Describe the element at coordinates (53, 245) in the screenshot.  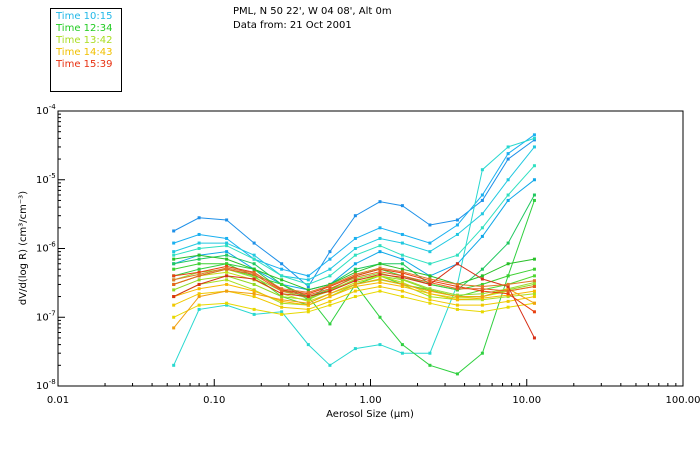
I see `y-tick-exponent: -6` at that location.